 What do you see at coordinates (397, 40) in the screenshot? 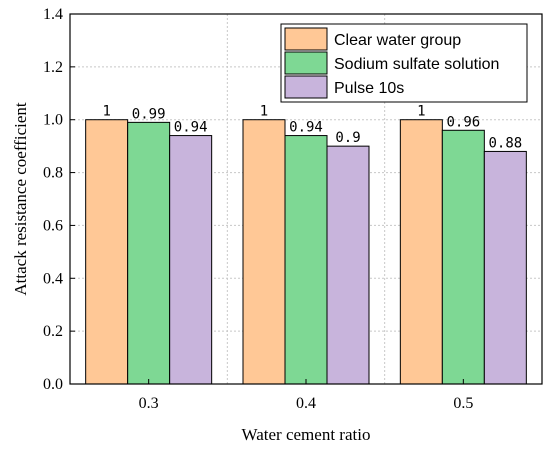
I see `legend-label: Clear water group` at bounding box center [397, 40].